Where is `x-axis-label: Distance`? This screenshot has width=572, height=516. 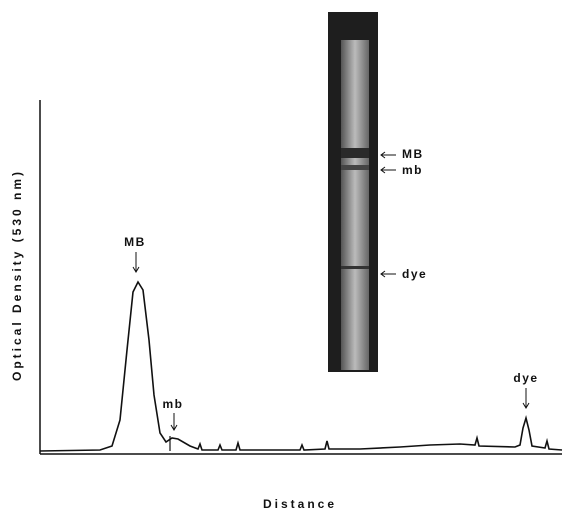 x-axis-label: Distance is located at coordinates (300, 504).